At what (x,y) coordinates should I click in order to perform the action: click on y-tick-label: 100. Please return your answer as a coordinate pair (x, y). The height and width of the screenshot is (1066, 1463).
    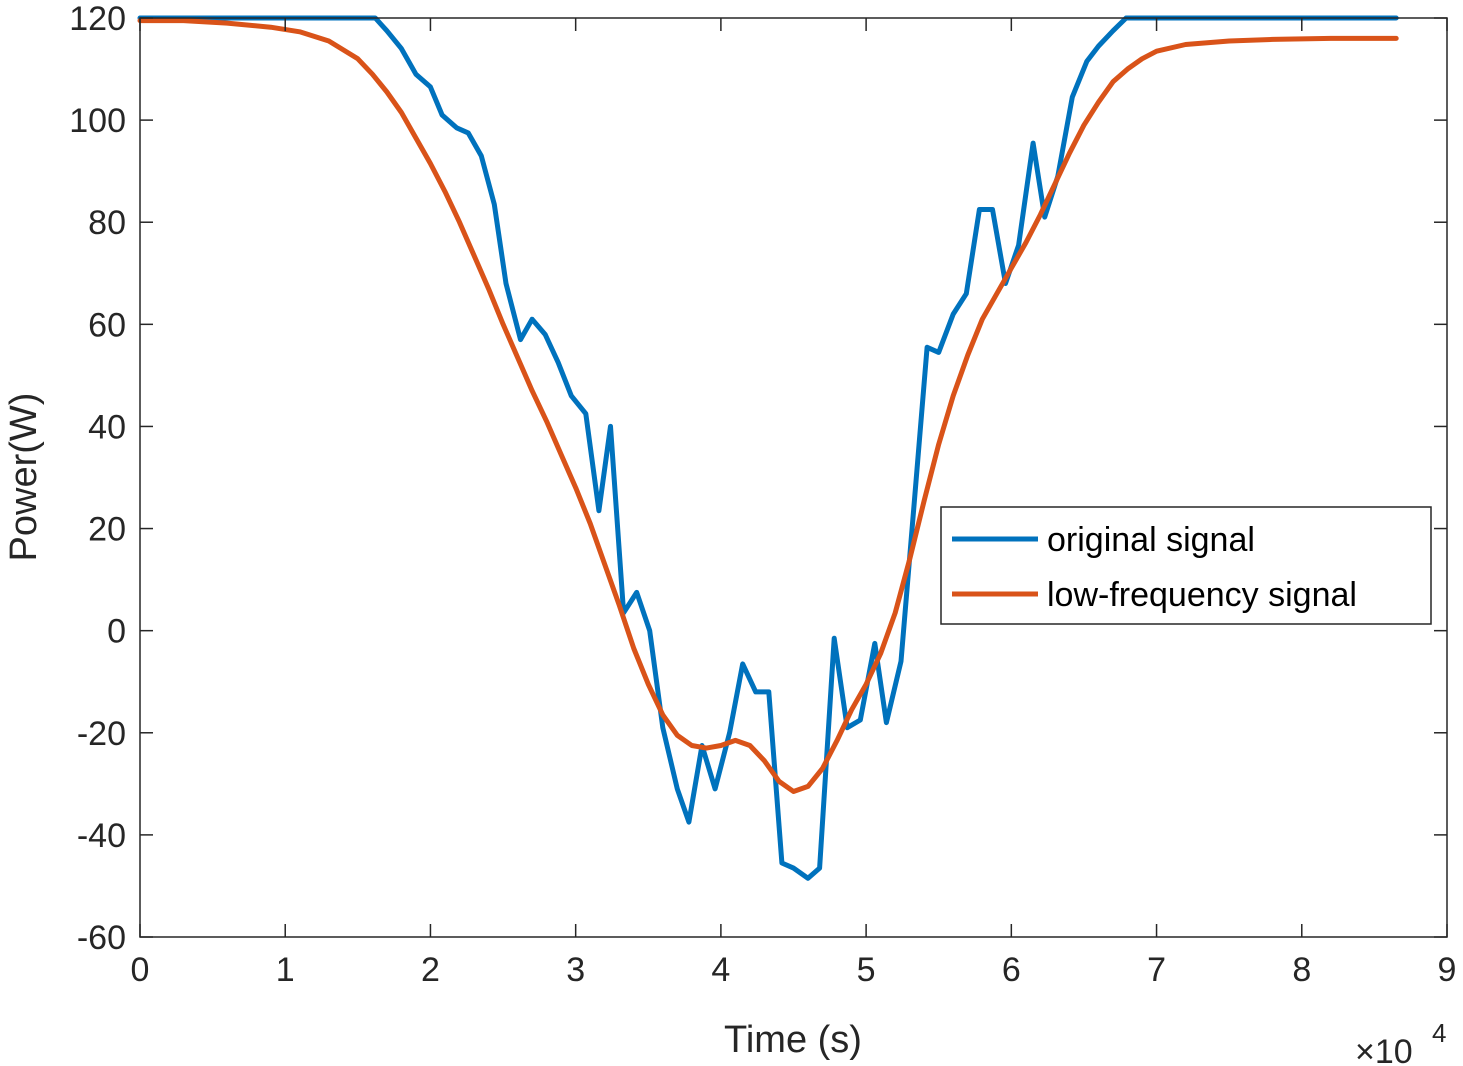
    Looking at the image, I should click on (97, 121).